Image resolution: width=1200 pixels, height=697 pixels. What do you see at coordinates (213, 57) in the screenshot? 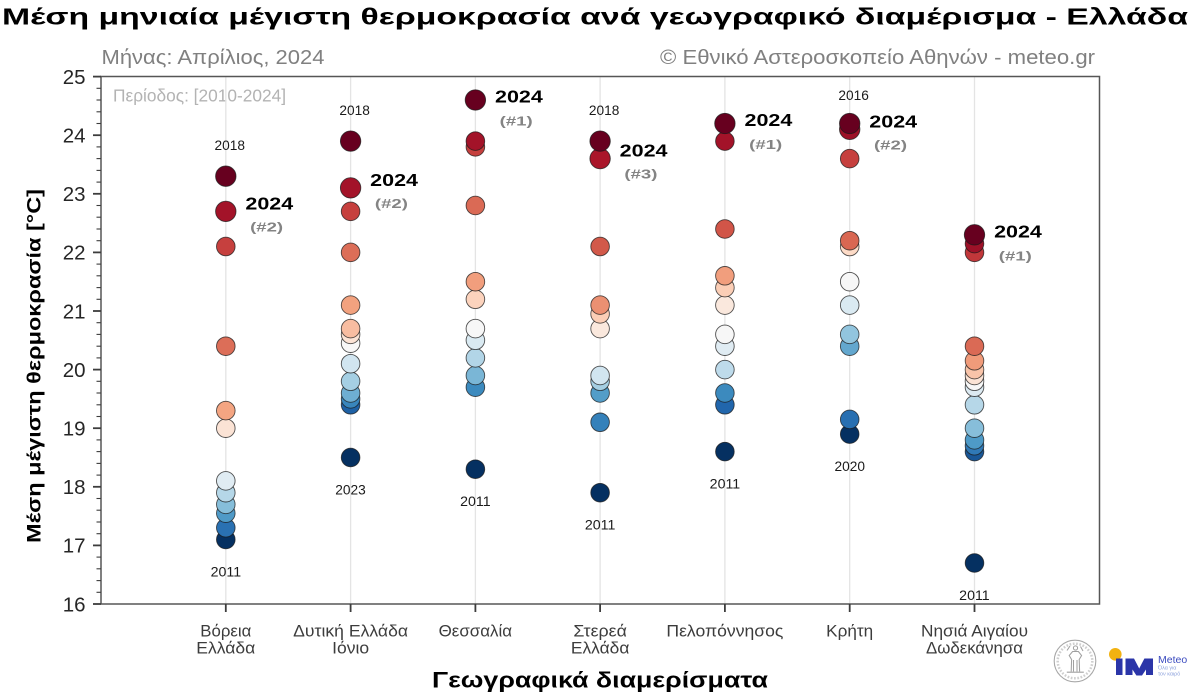
I see `svg-text: Μήνας: Απρίλιος, 2024` at bounding box center [213, 57].